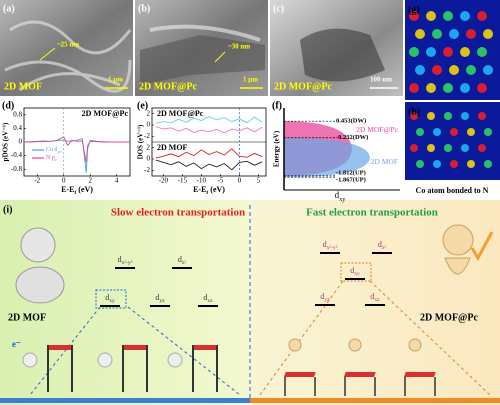 The height and width of the screenshot is (405, 500). I want to click on subplot-title: 2D MOF, so click(172, 147).